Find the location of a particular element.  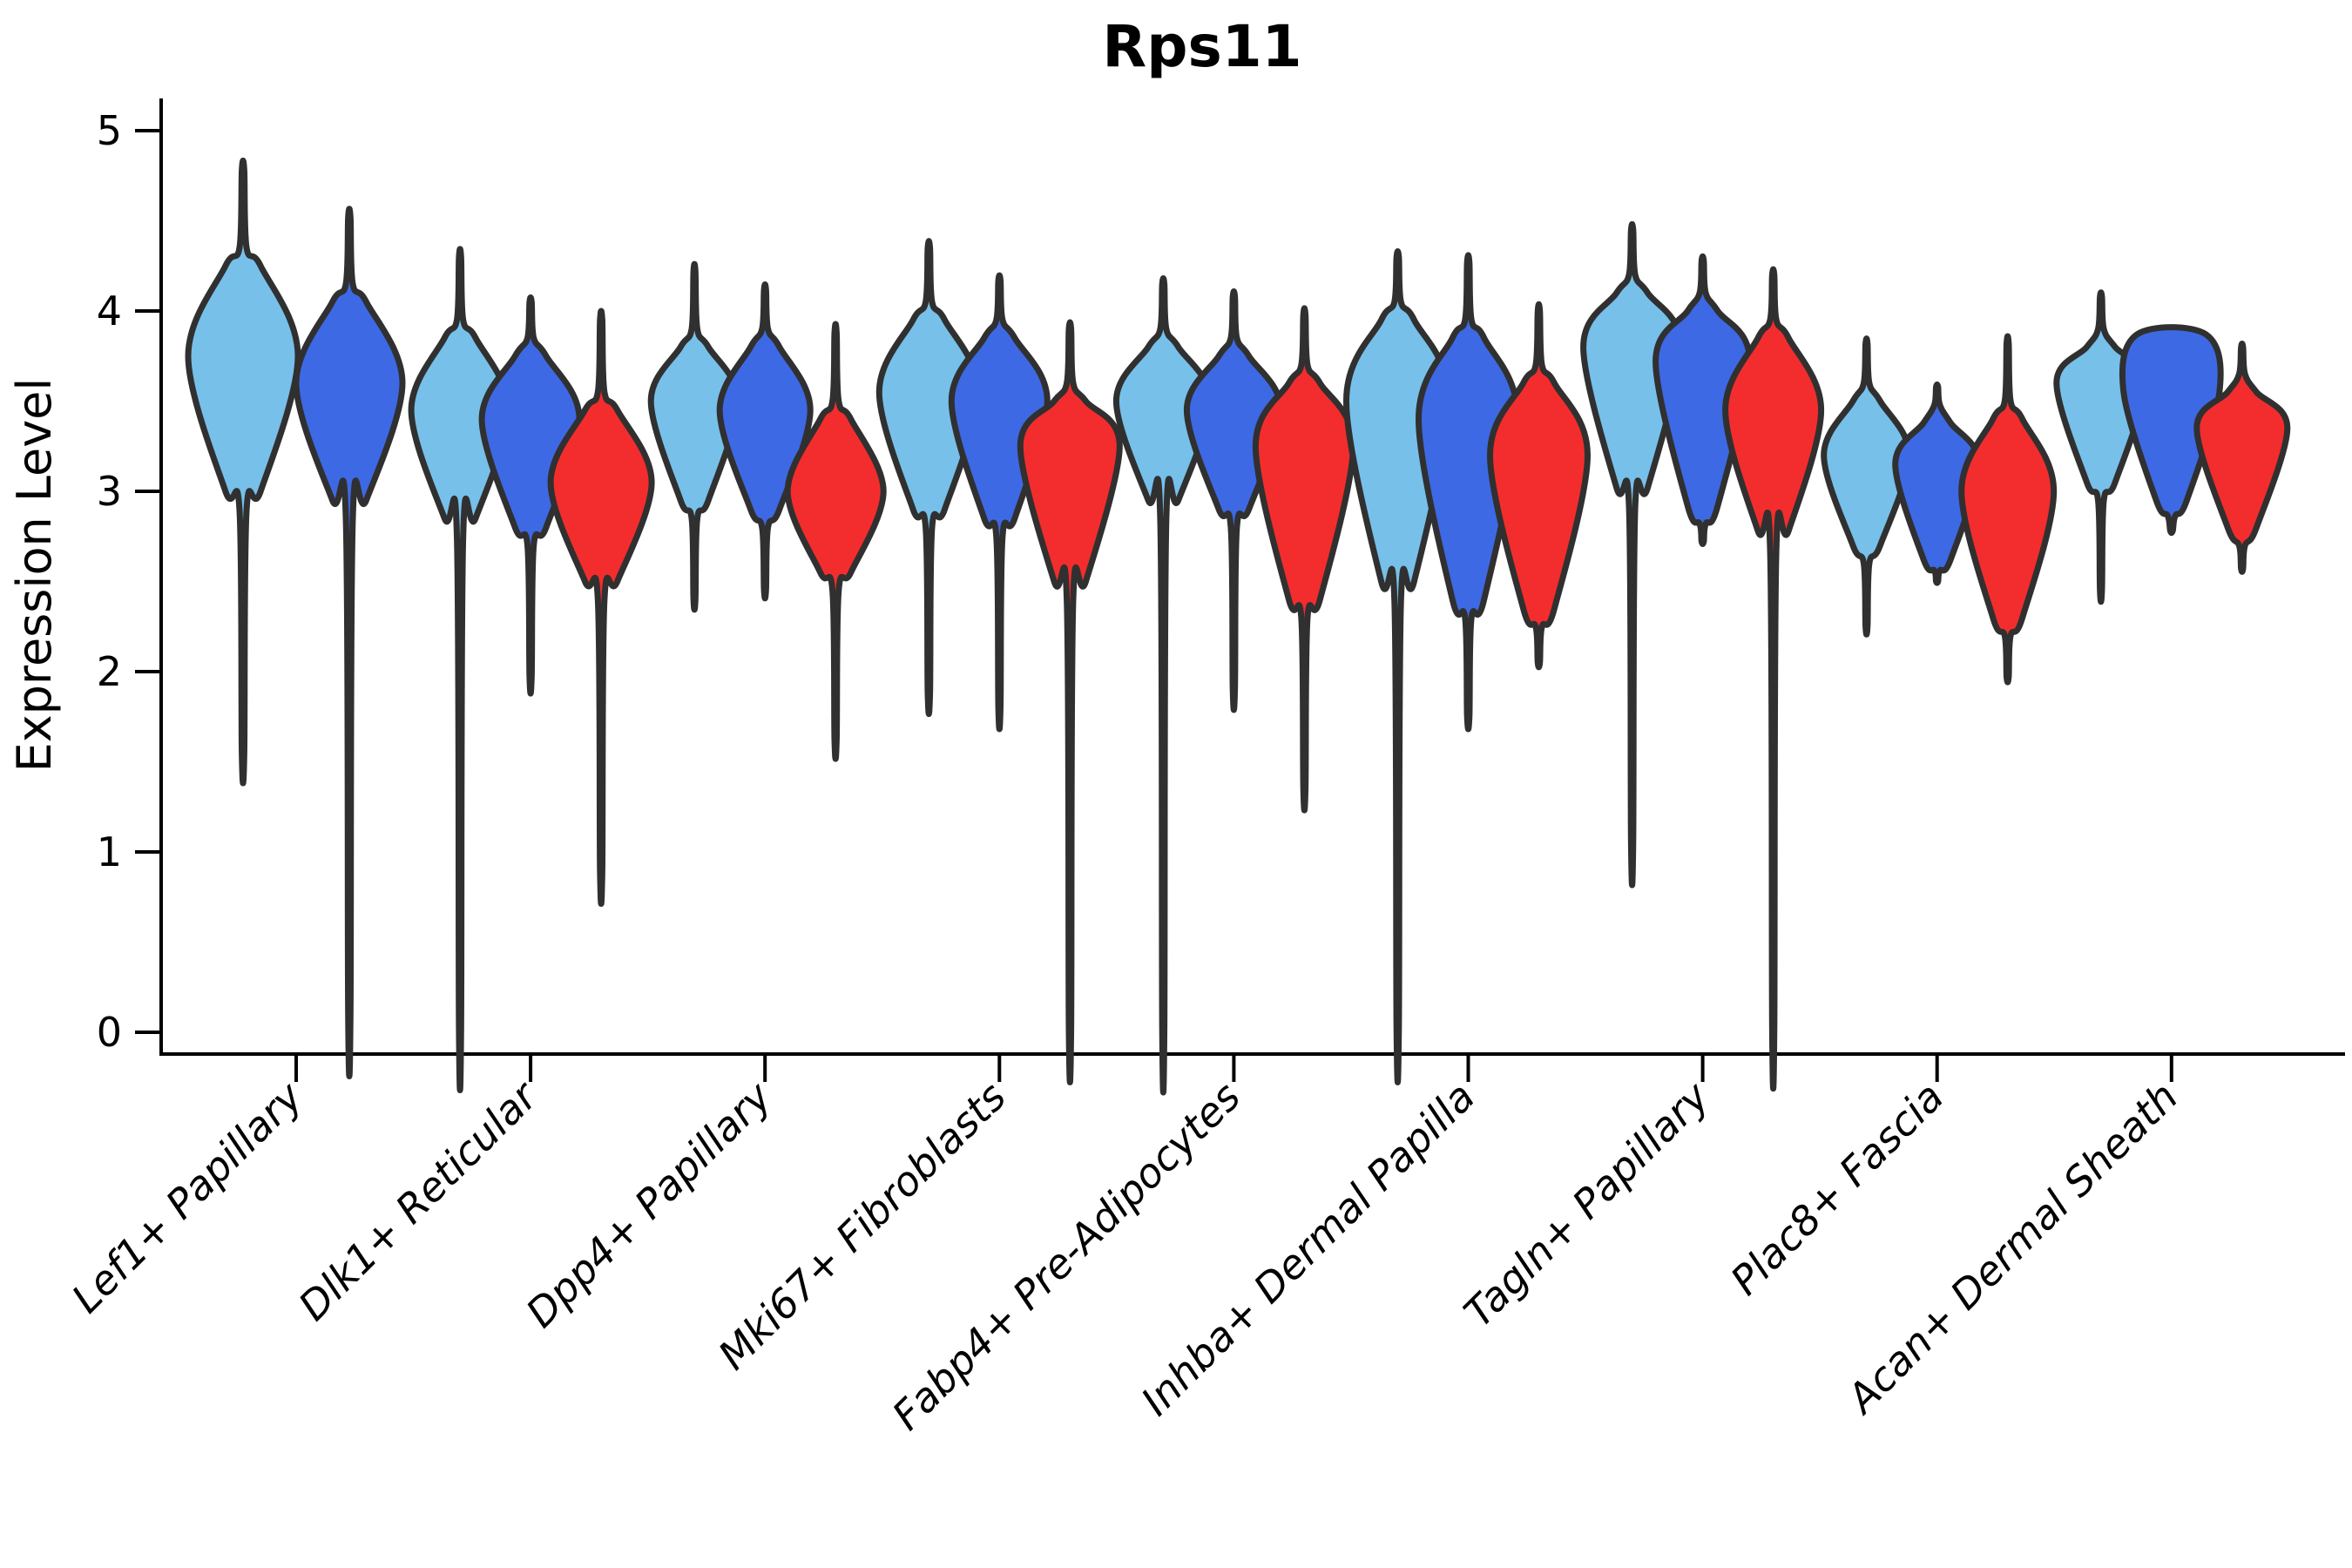

violin-4-red is located at coordinates (1070, 702).